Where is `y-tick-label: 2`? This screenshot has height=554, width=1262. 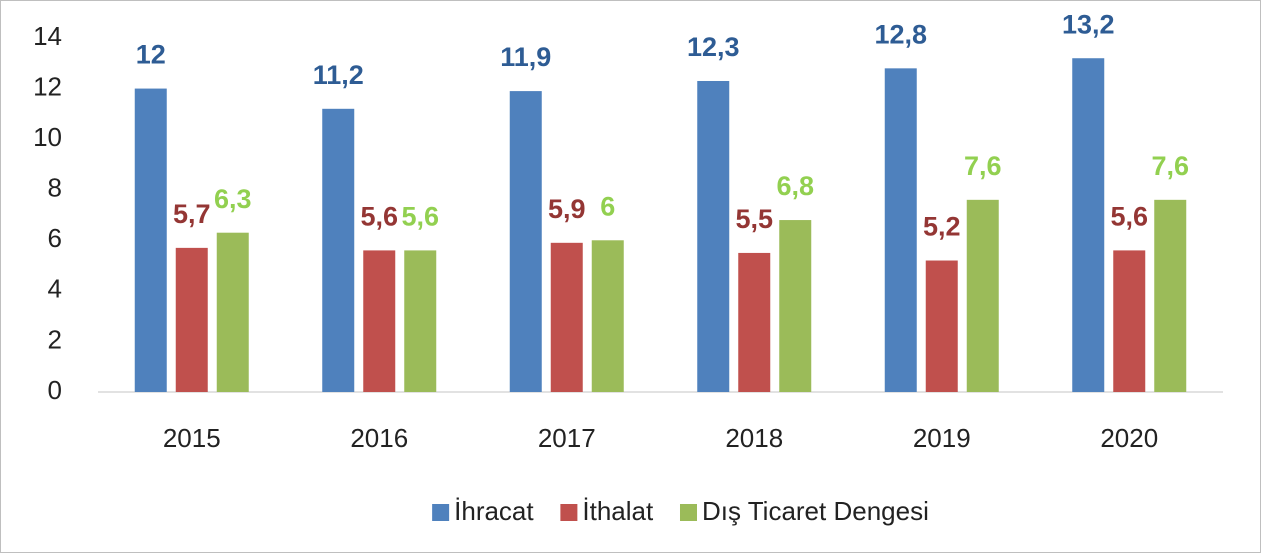 y-tick-label: 2 is located at coordinates (55, 339).